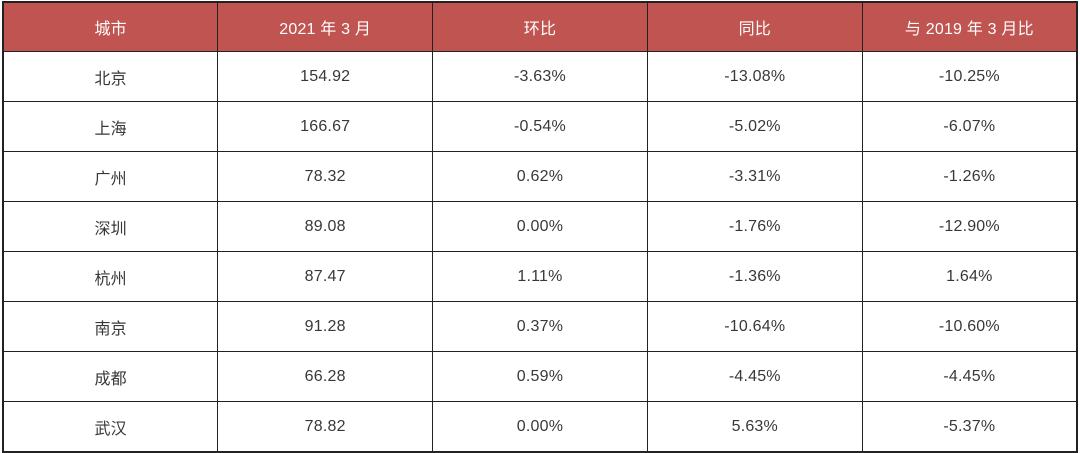 The width and height of the screenshot is (1080, 453). I want to click on table-row-shanghai: 上海 166.67 -0.54% -5.02% -6.07%, so click(540, 126).